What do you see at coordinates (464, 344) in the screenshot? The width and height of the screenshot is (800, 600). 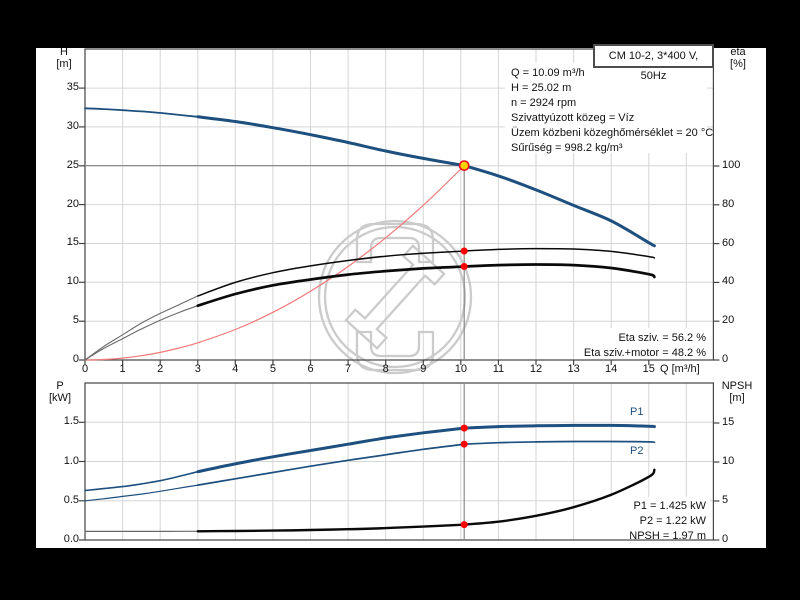 I see `duty-point-markers` at bounding box center [464, 344].